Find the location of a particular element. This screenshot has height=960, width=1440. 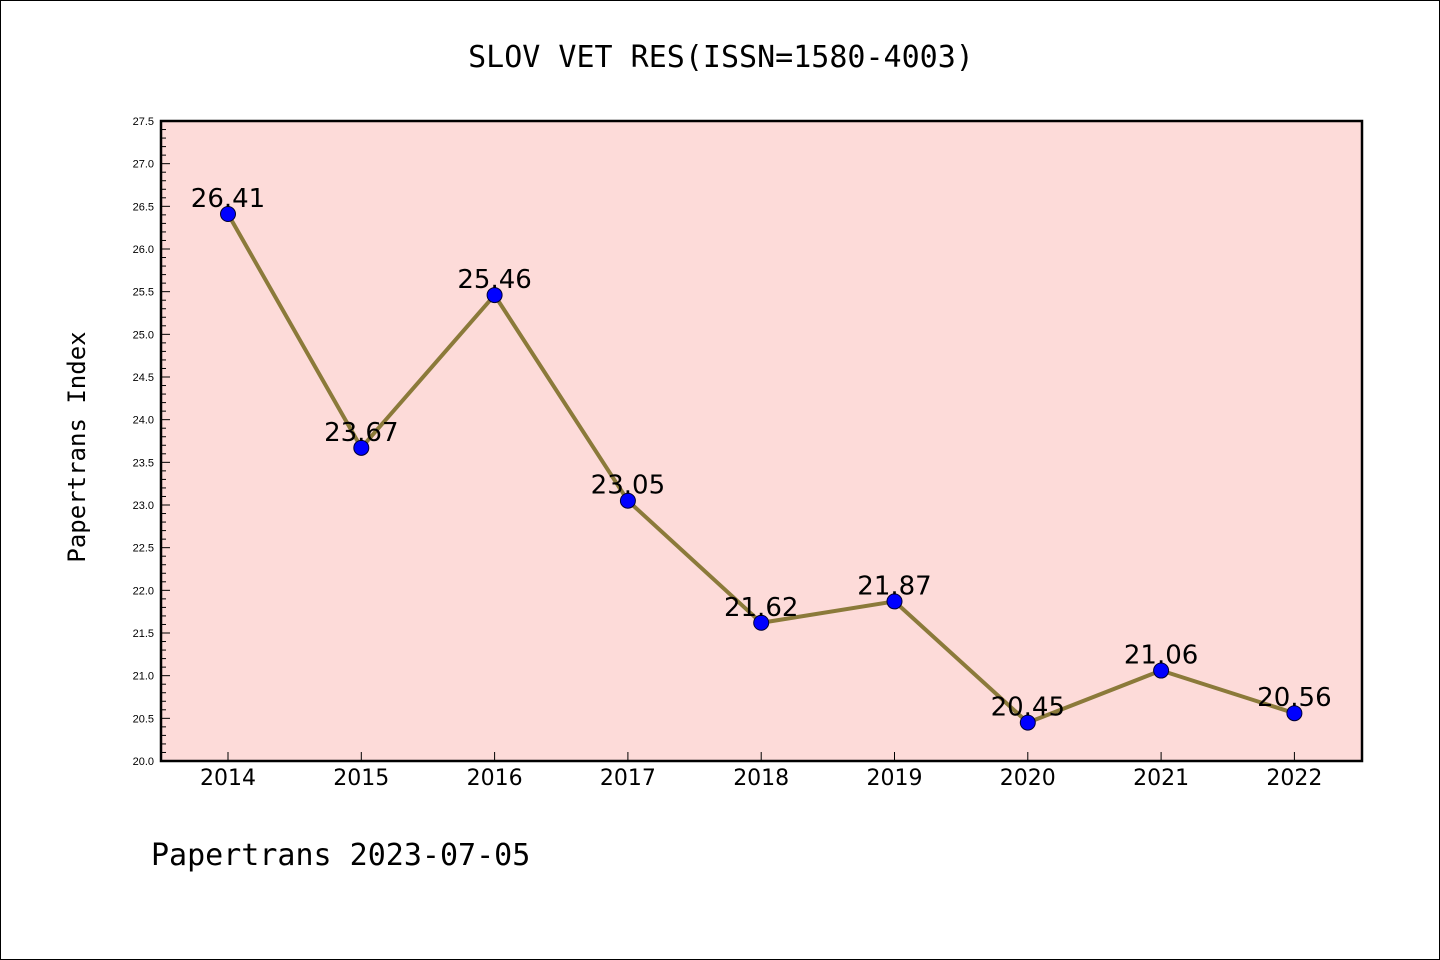

data-label: 23.05 is located at coordinates (628, 486).